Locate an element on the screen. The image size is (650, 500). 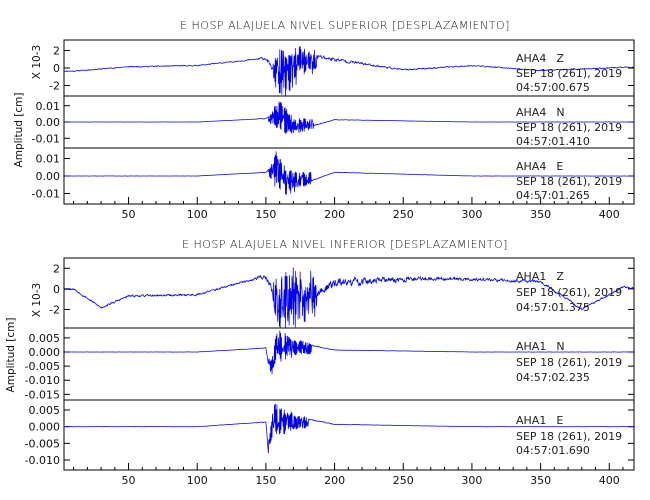
bottom-ylabel: Amplitud [cm] X 10-3 is located at coordinates (24, 338).